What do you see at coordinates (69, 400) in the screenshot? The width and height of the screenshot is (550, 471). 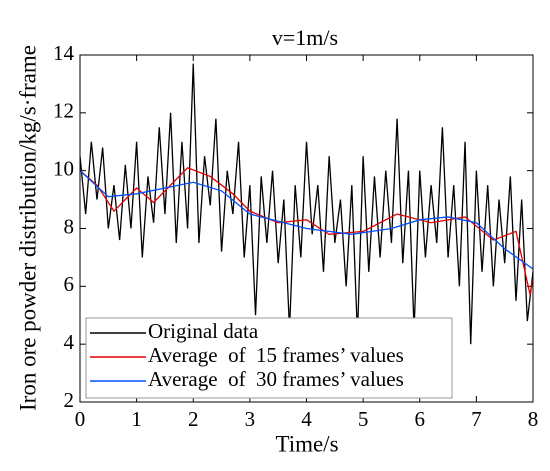 I see `y-tick-label: 2` at bounding box center [69, 400].